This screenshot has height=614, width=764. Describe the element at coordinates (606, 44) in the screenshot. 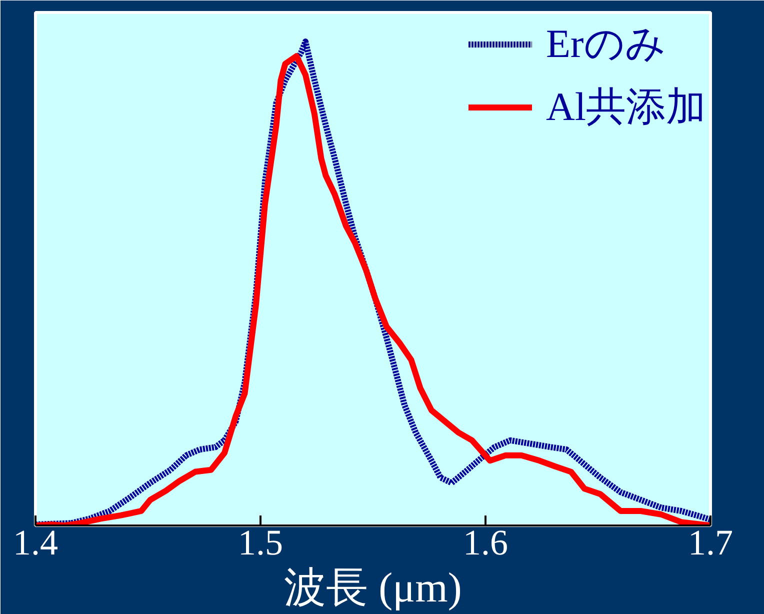

I see `legend-label: Erのみ` at that location.